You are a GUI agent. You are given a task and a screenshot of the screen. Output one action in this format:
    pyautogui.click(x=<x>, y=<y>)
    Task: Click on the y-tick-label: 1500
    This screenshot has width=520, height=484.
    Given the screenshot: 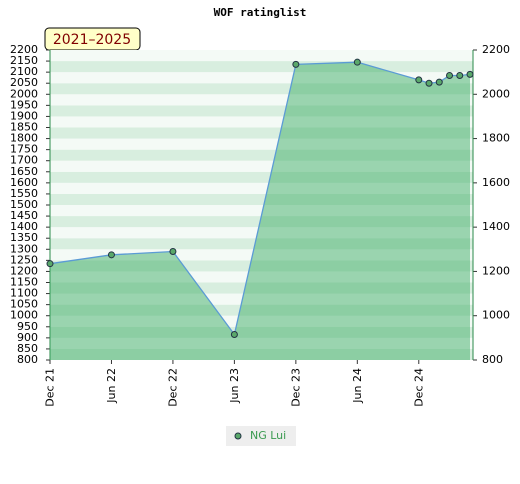 What is the action you would take?
    pyautogui.click(x=24, y=204)
    